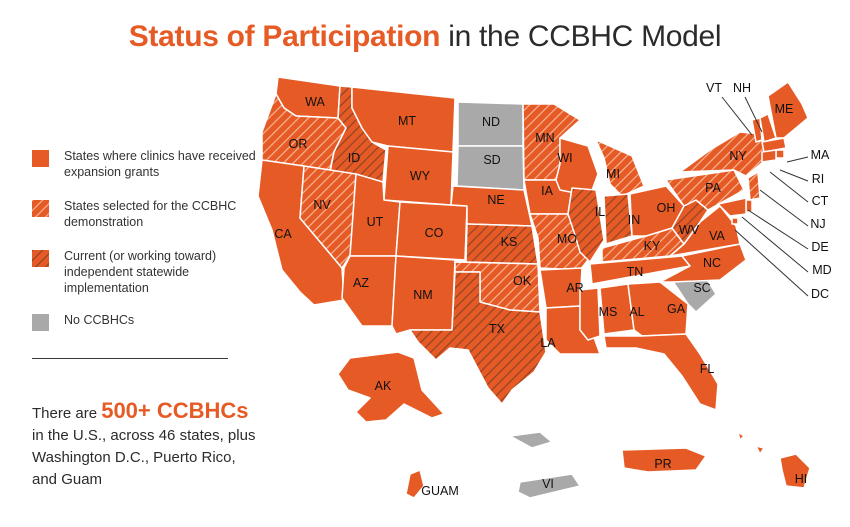 Image resolution: width=850 pixels, height=527 pixels. I want to click on state-pr, so click(664, 460).